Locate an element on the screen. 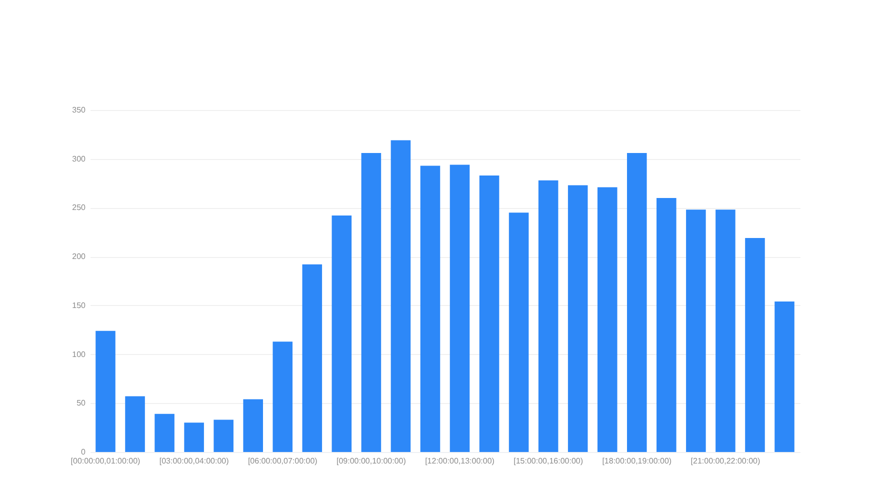  y-tick-label: 350 is located at coordinates (79, 110).